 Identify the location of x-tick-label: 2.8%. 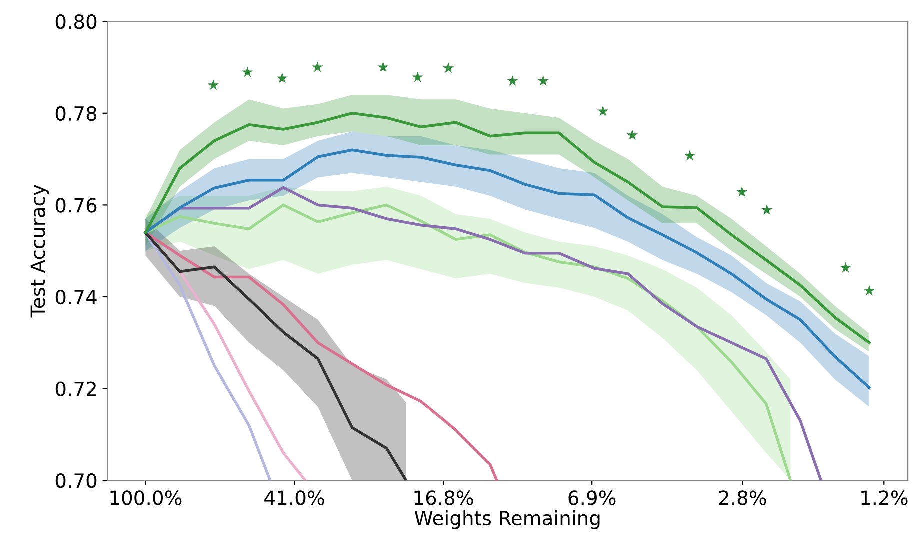
(742, 498).